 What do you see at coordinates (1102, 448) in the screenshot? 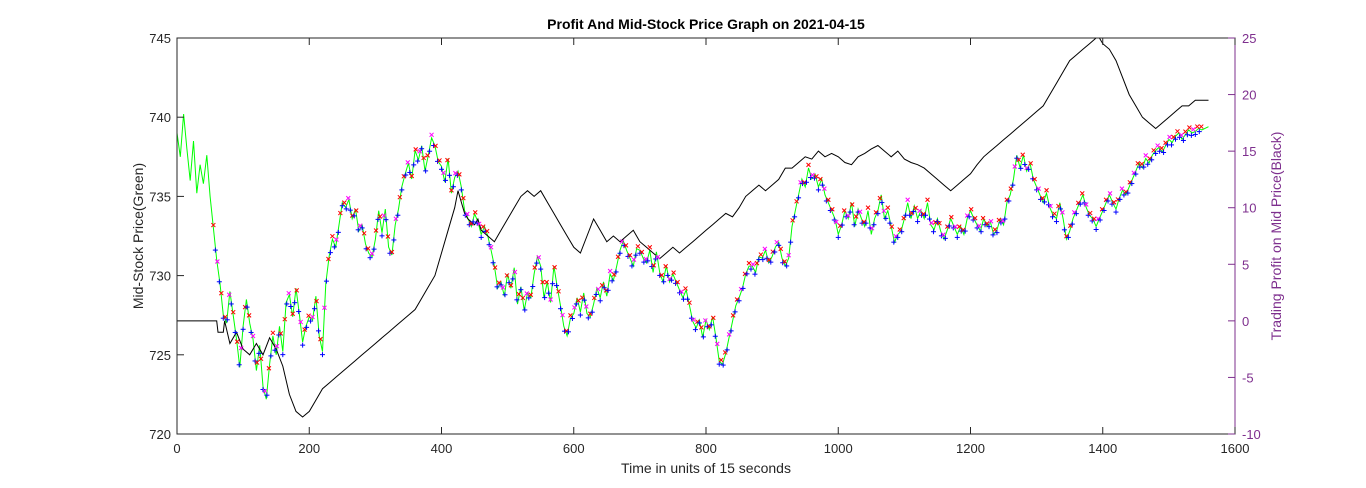
I see `x-tick-label: 1400` at bounding box center [1102, 448].